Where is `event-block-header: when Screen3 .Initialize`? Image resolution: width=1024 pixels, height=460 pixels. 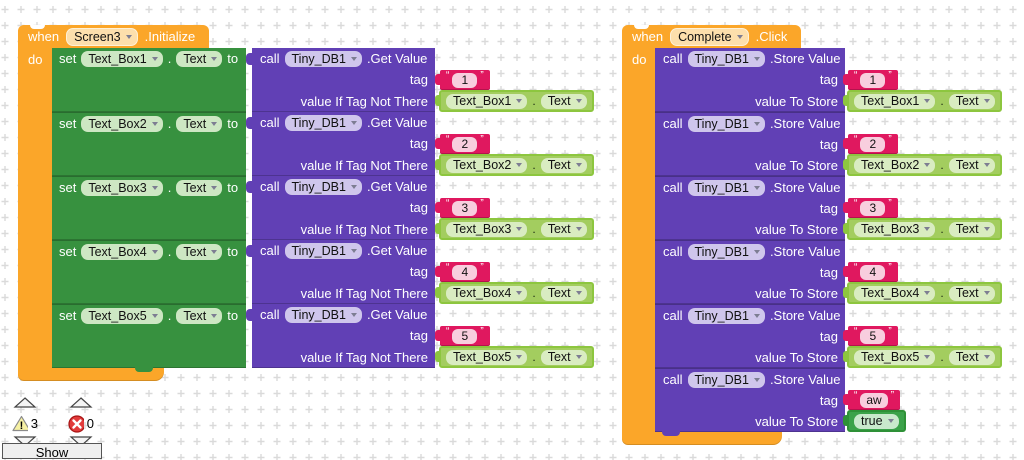
event-block-header: when Screen3 .Initialize is located at coordinates (114, 36).